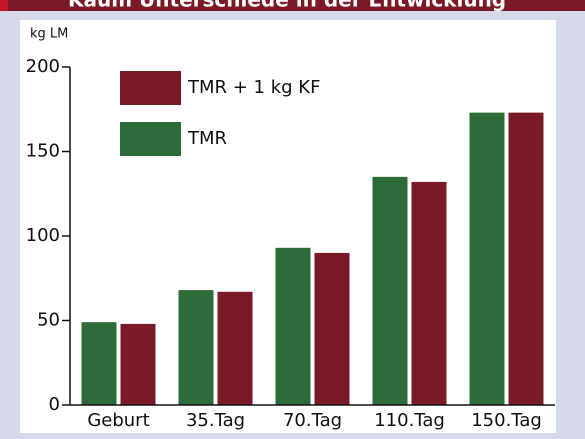  What do you see at coordinates (48, 320) in the screenshot?
I see `y-tick-label: 50` at bounding box center [48, 320].